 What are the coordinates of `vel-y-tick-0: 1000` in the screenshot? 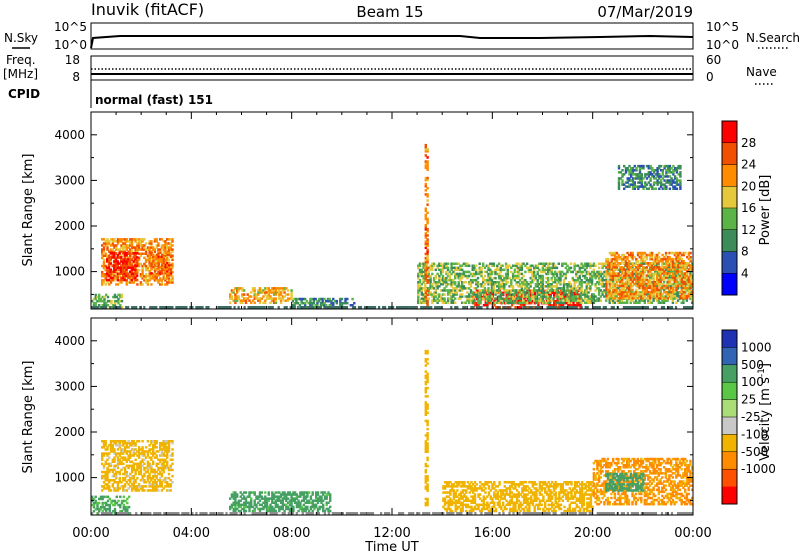 It's located at (69, 478).